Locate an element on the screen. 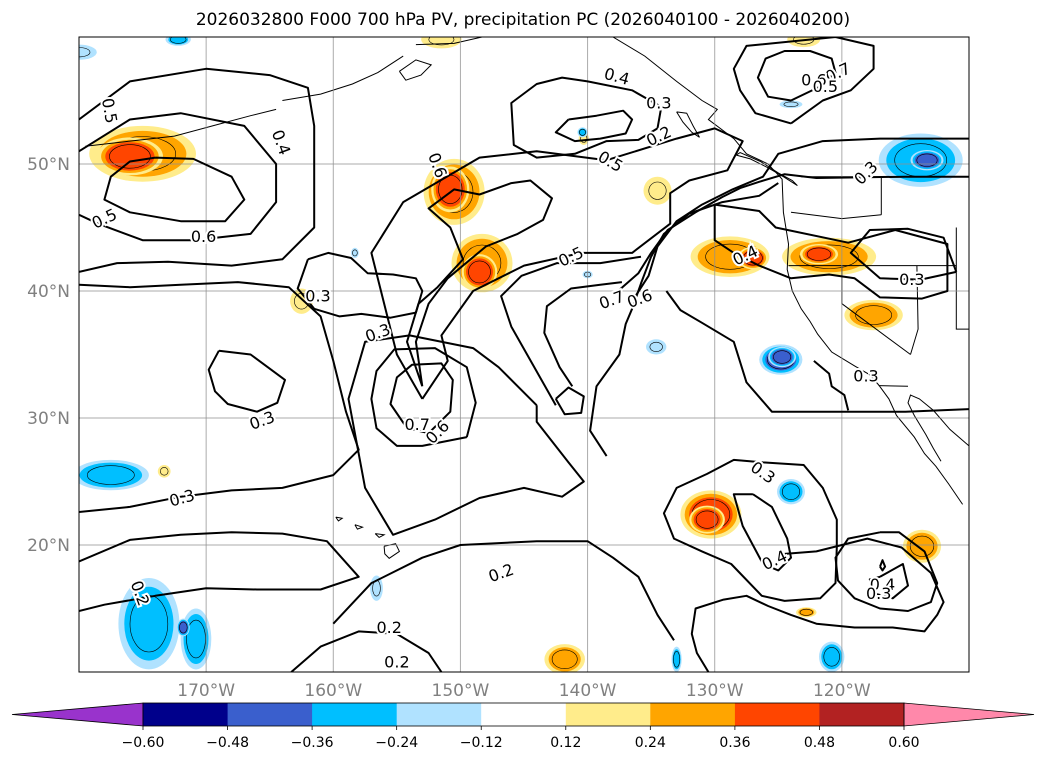 This screenshot has width=1047, height=769. colorbar-label: 0.12 is located at coordinates (565, 743).